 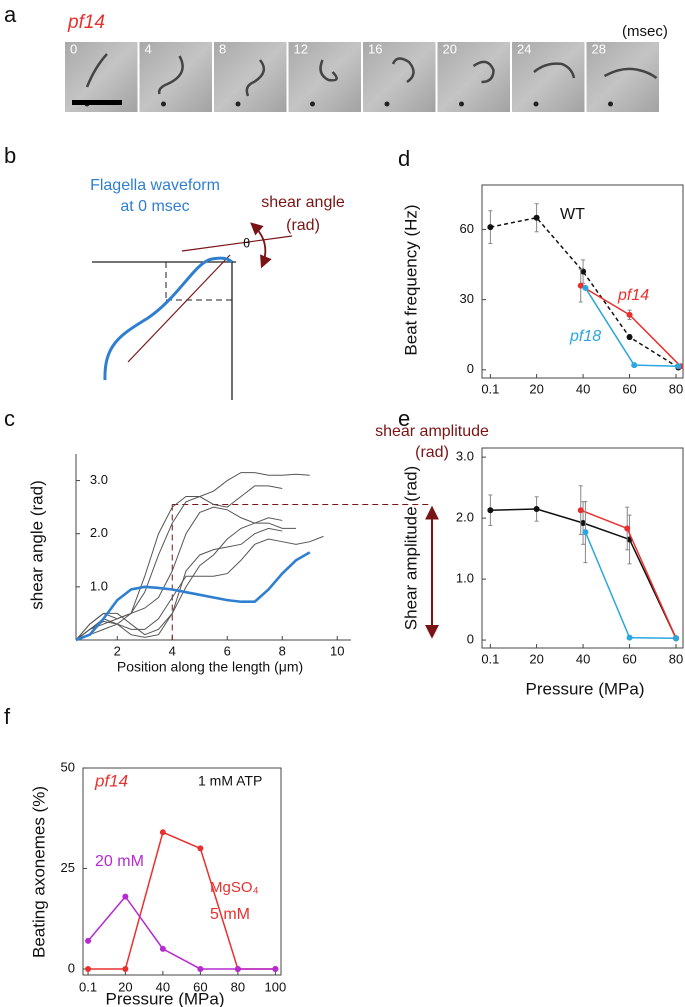 What do you see at coordinates (148, 48) in the screenshot?
I see `frame-time: 4` at bounding box center [148, 48].